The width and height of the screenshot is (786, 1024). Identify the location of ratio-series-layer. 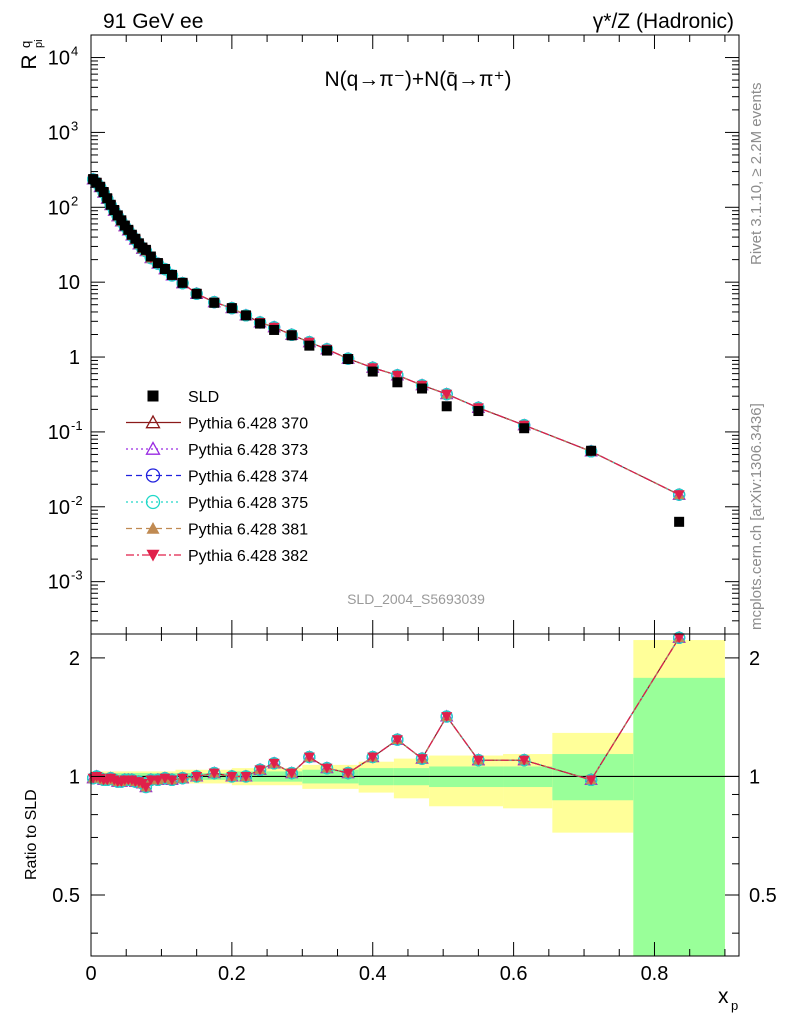
(386, 712).